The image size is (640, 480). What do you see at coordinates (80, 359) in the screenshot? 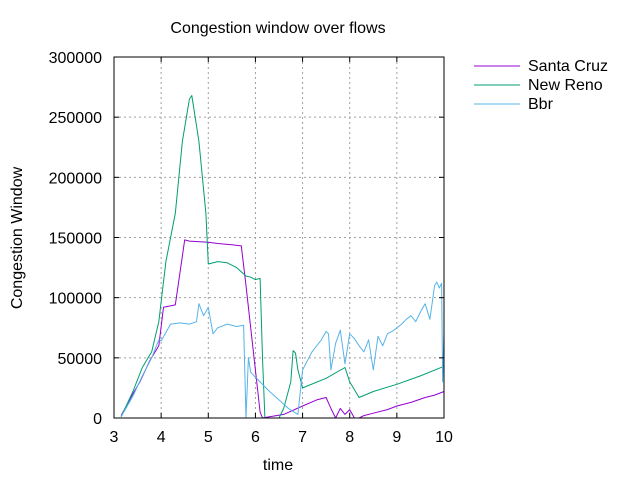
I see `y-tick-label: 50000` at bounding box center [80, 359].